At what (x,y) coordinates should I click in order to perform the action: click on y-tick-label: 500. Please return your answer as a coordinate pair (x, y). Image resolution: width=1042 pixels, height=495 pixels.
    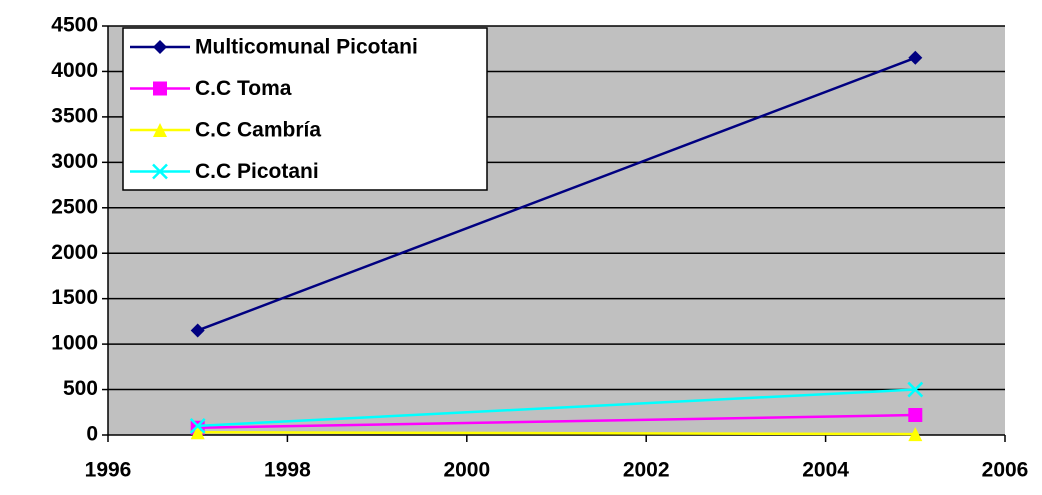
    Looking at the image, I should click on (80, 388).